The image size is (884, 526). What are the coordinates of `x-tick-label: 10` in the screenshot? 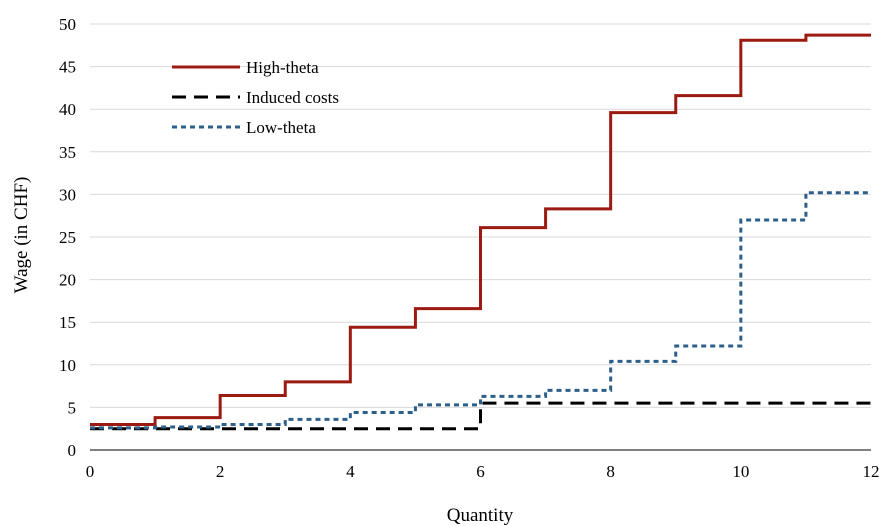 It's located at (740, 471).